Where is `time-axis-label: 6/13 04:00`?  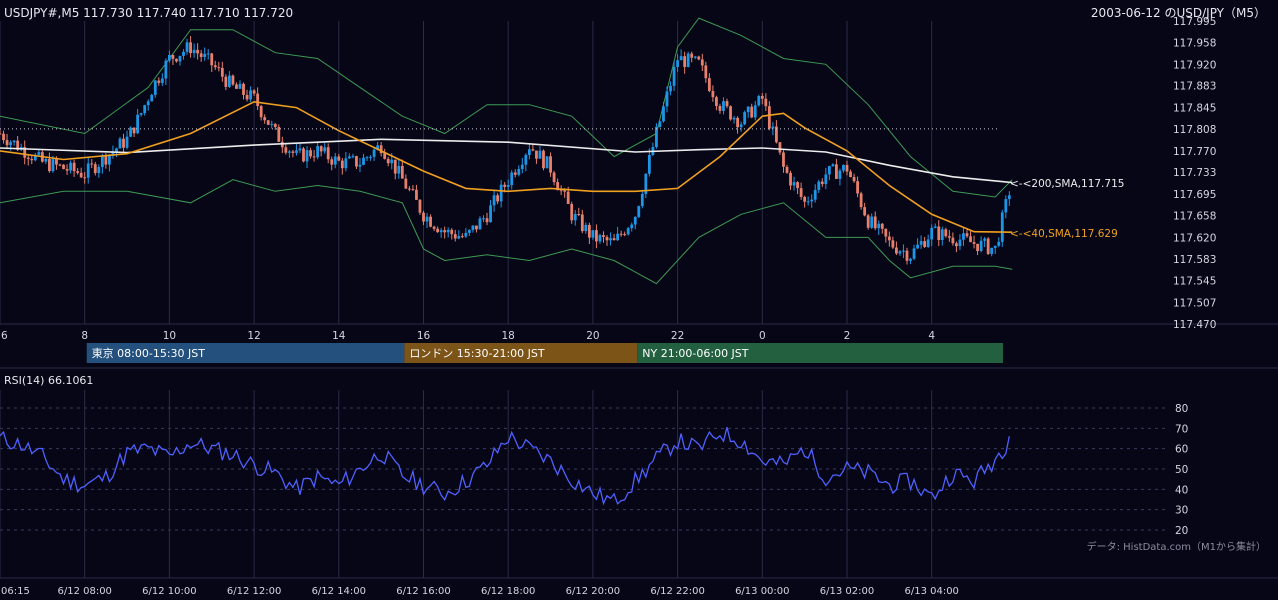
time-axis-label: 6/13 04:00 is located at coordinates (931, 591).